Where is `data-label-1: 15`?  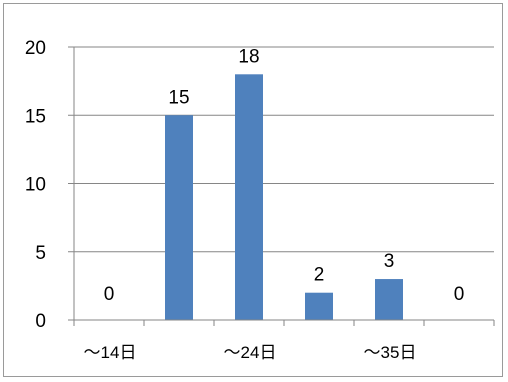
data-label-1: 15 is located at coordinates (178, 97).